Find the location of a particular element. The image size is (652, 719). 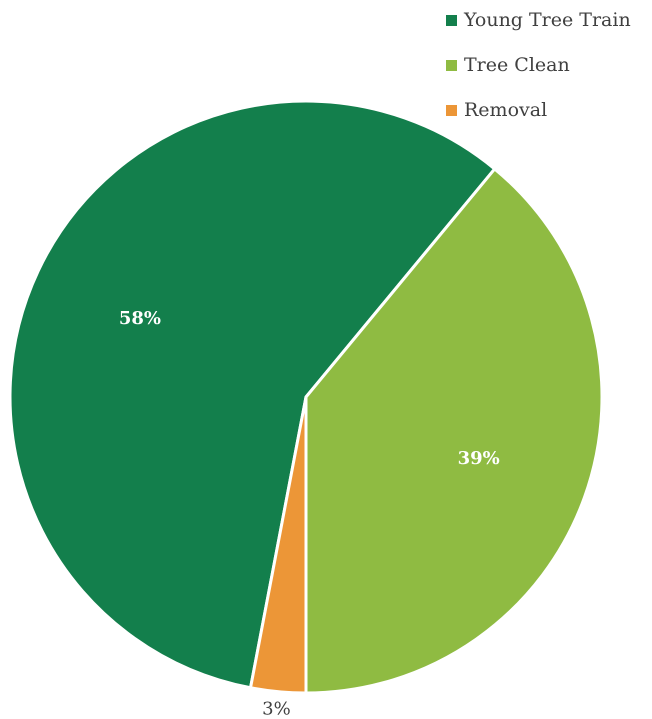

legend-item-young-tree-train: Young Tree Train is located at coordinates (538, 20).